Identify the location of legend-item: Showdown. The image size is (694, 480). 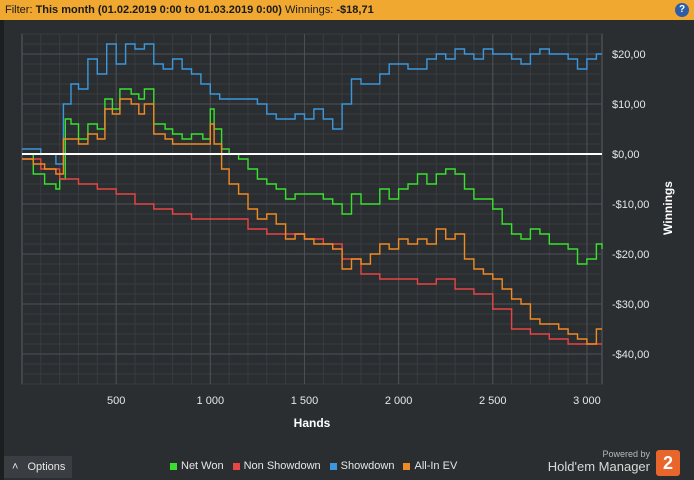
(362, 466).